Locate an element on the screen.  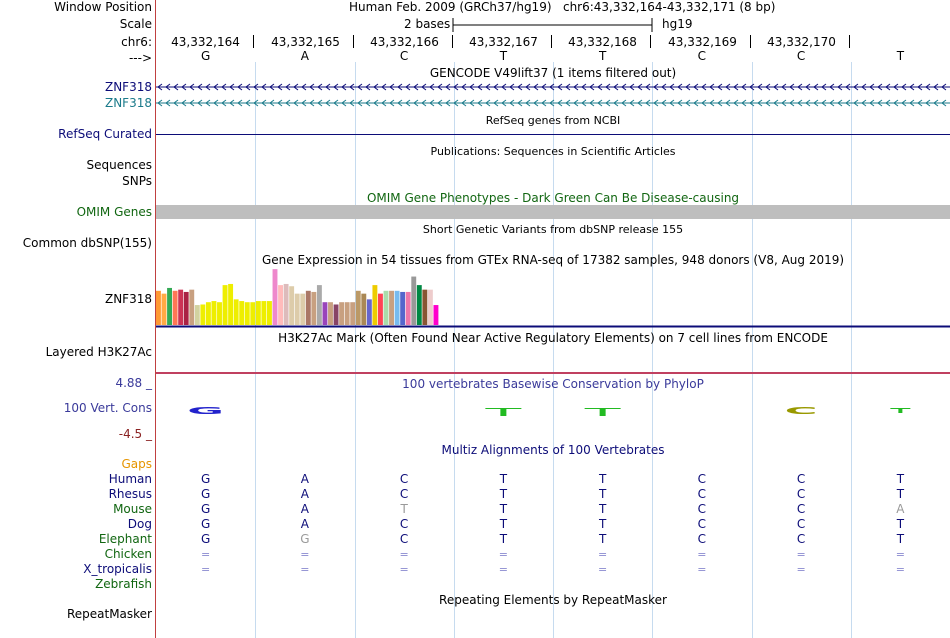
species-label: Zebrafish is located at coordinates (123, 584).